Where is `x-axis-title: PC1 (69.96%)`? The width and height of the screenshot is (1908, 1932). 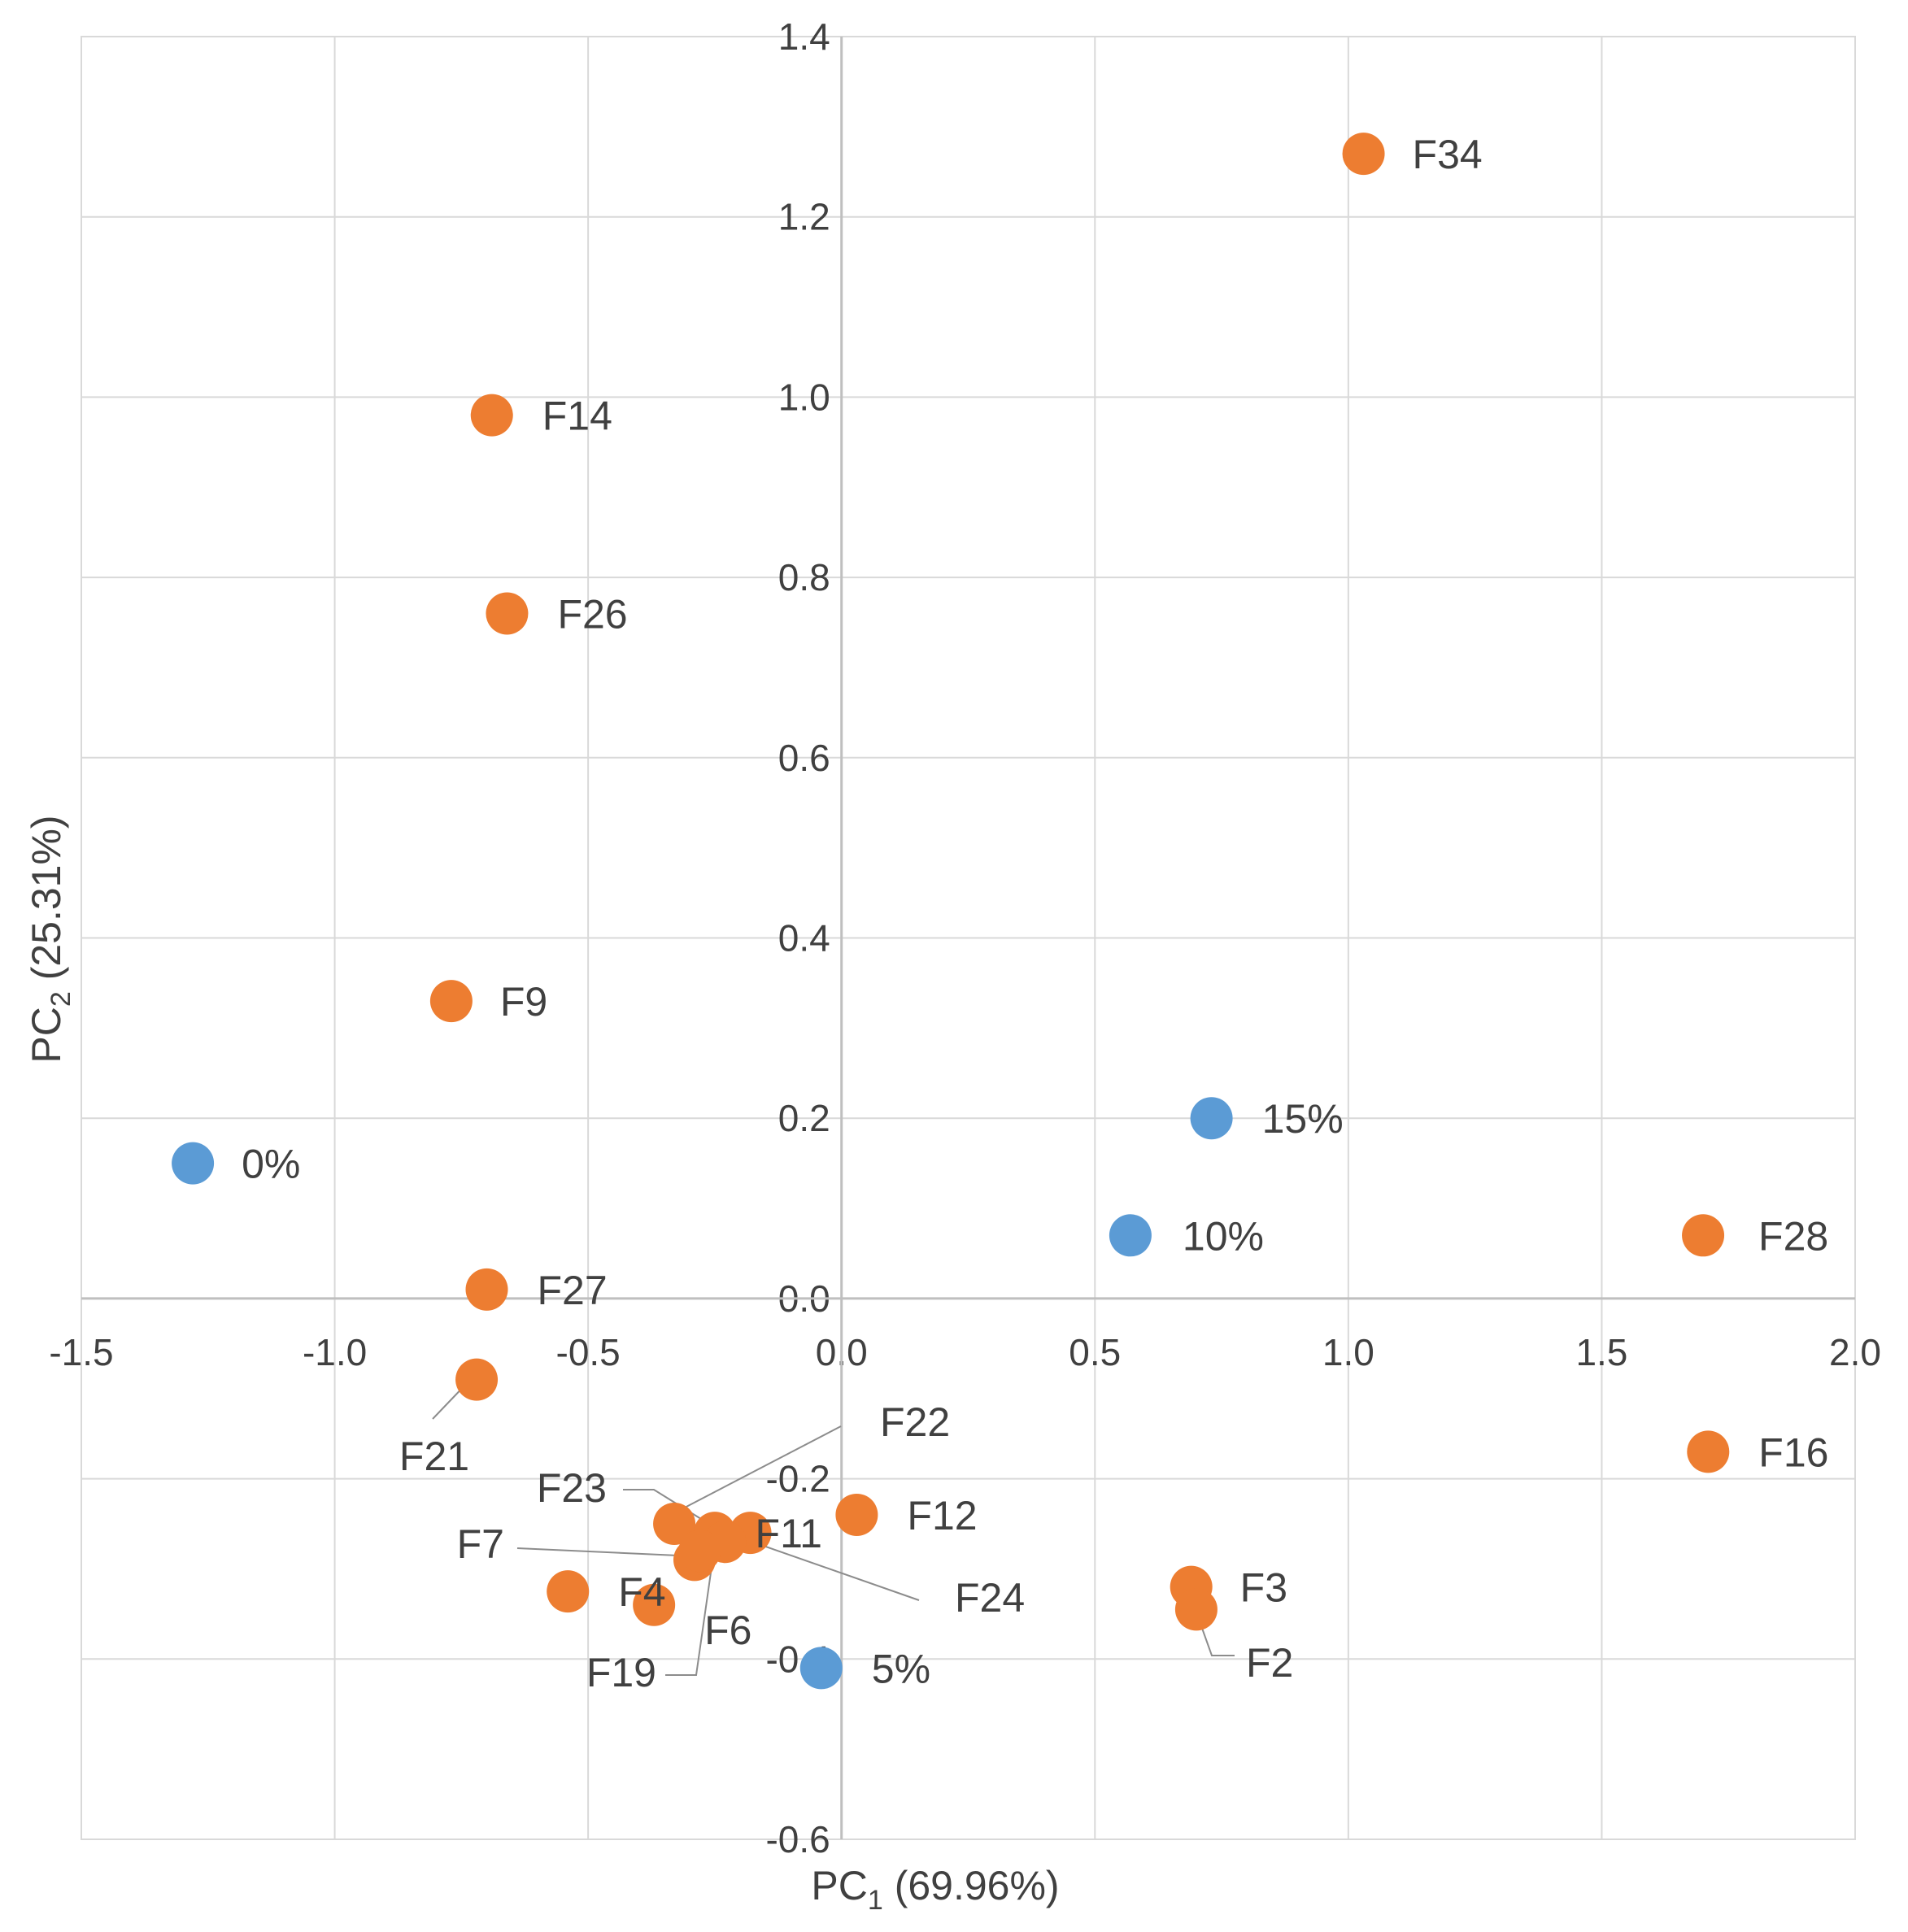 x-axis-title: PC1 (69.96%) is located at coordinates (935, 1890).